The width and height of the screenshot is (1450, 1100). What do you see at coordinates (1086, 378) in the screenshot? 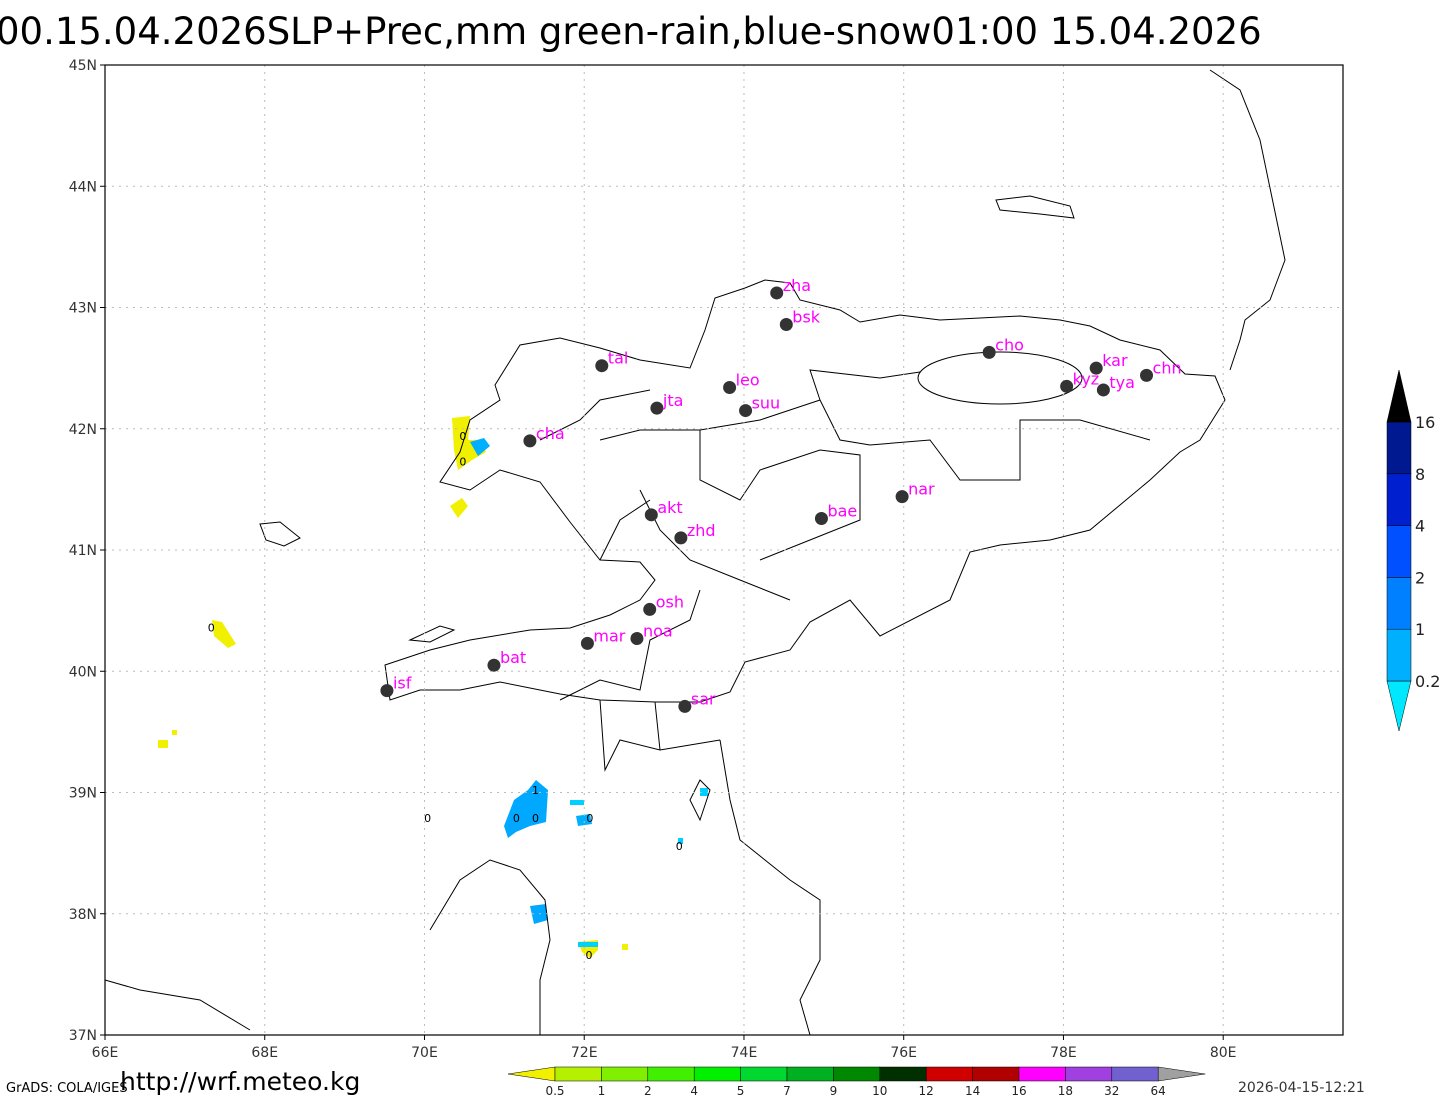
I see `station-label: kyz` at bounding box center [1086, 378].